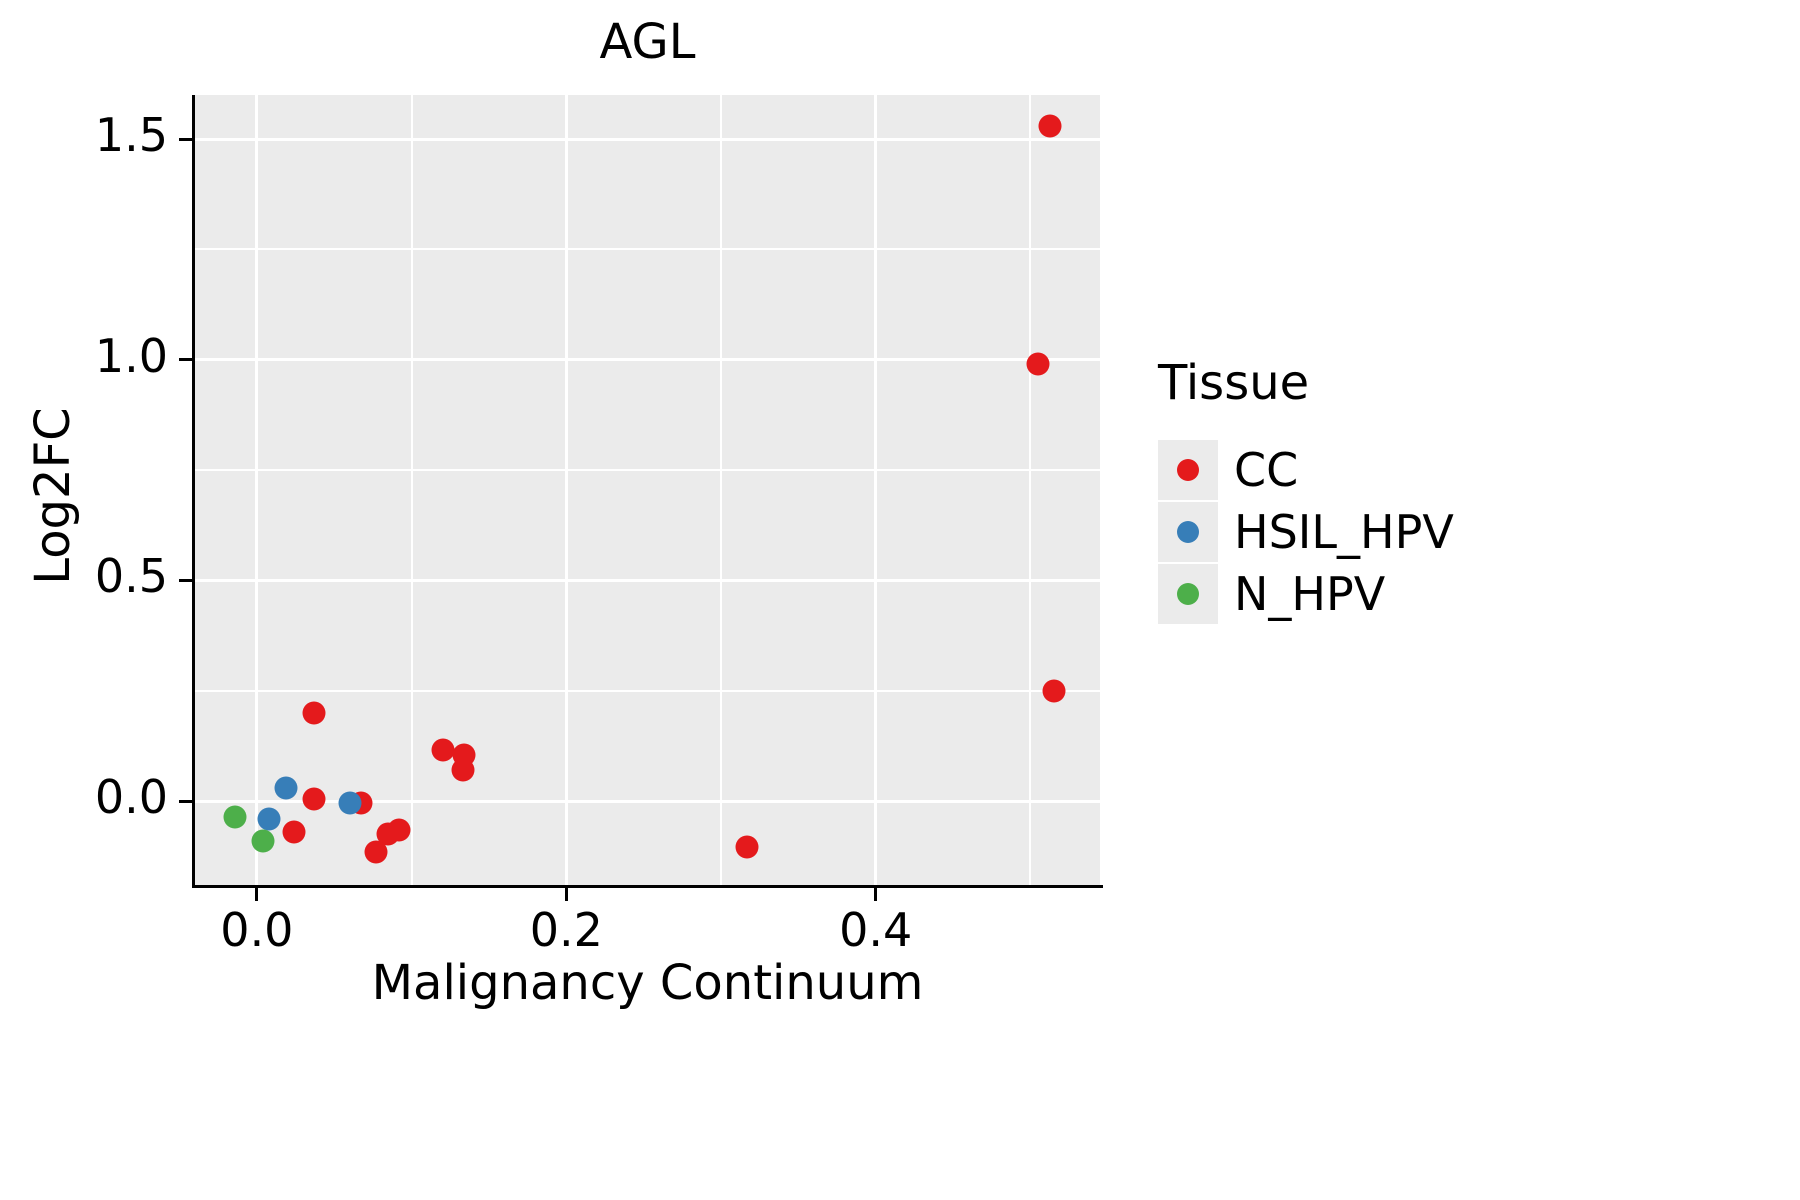  Describe the element at coordinates (131, 797) in the screenshot. I see `y-tick-label: 0.0` at that location.